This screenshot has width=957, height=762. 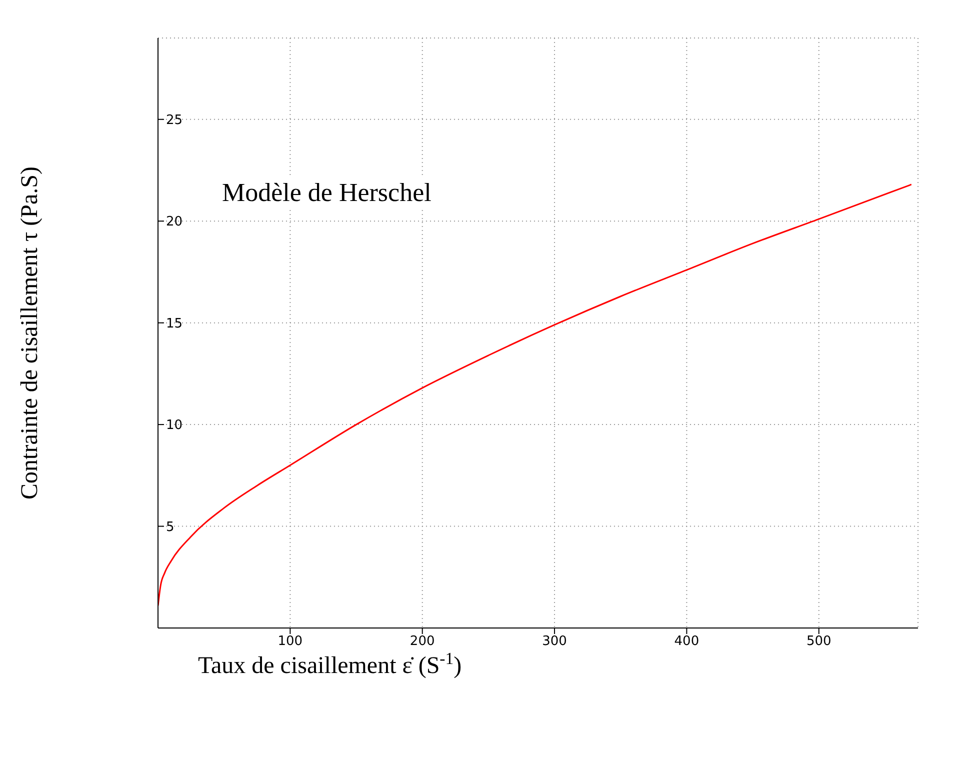 I want to click on x-tick-label: 300, so click(x=554, y=642).